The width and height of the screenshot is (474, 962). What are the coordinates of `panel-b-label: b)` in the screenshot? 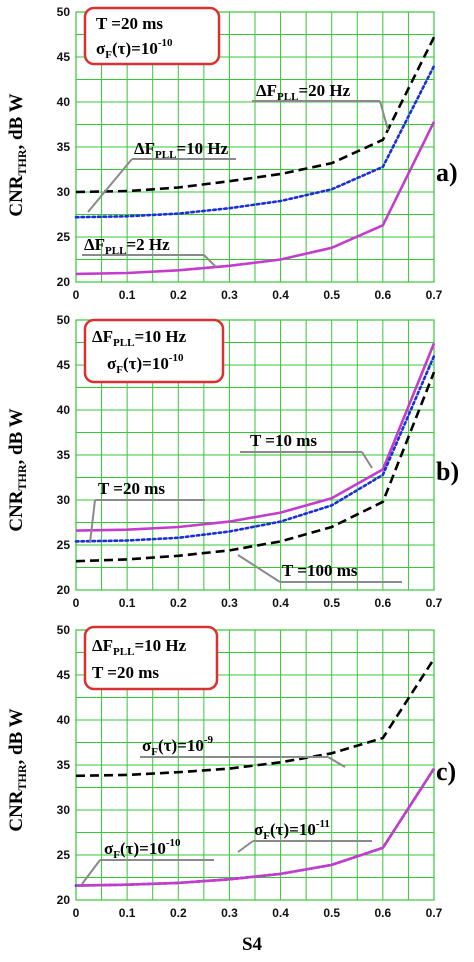 It's located at (447, 471).